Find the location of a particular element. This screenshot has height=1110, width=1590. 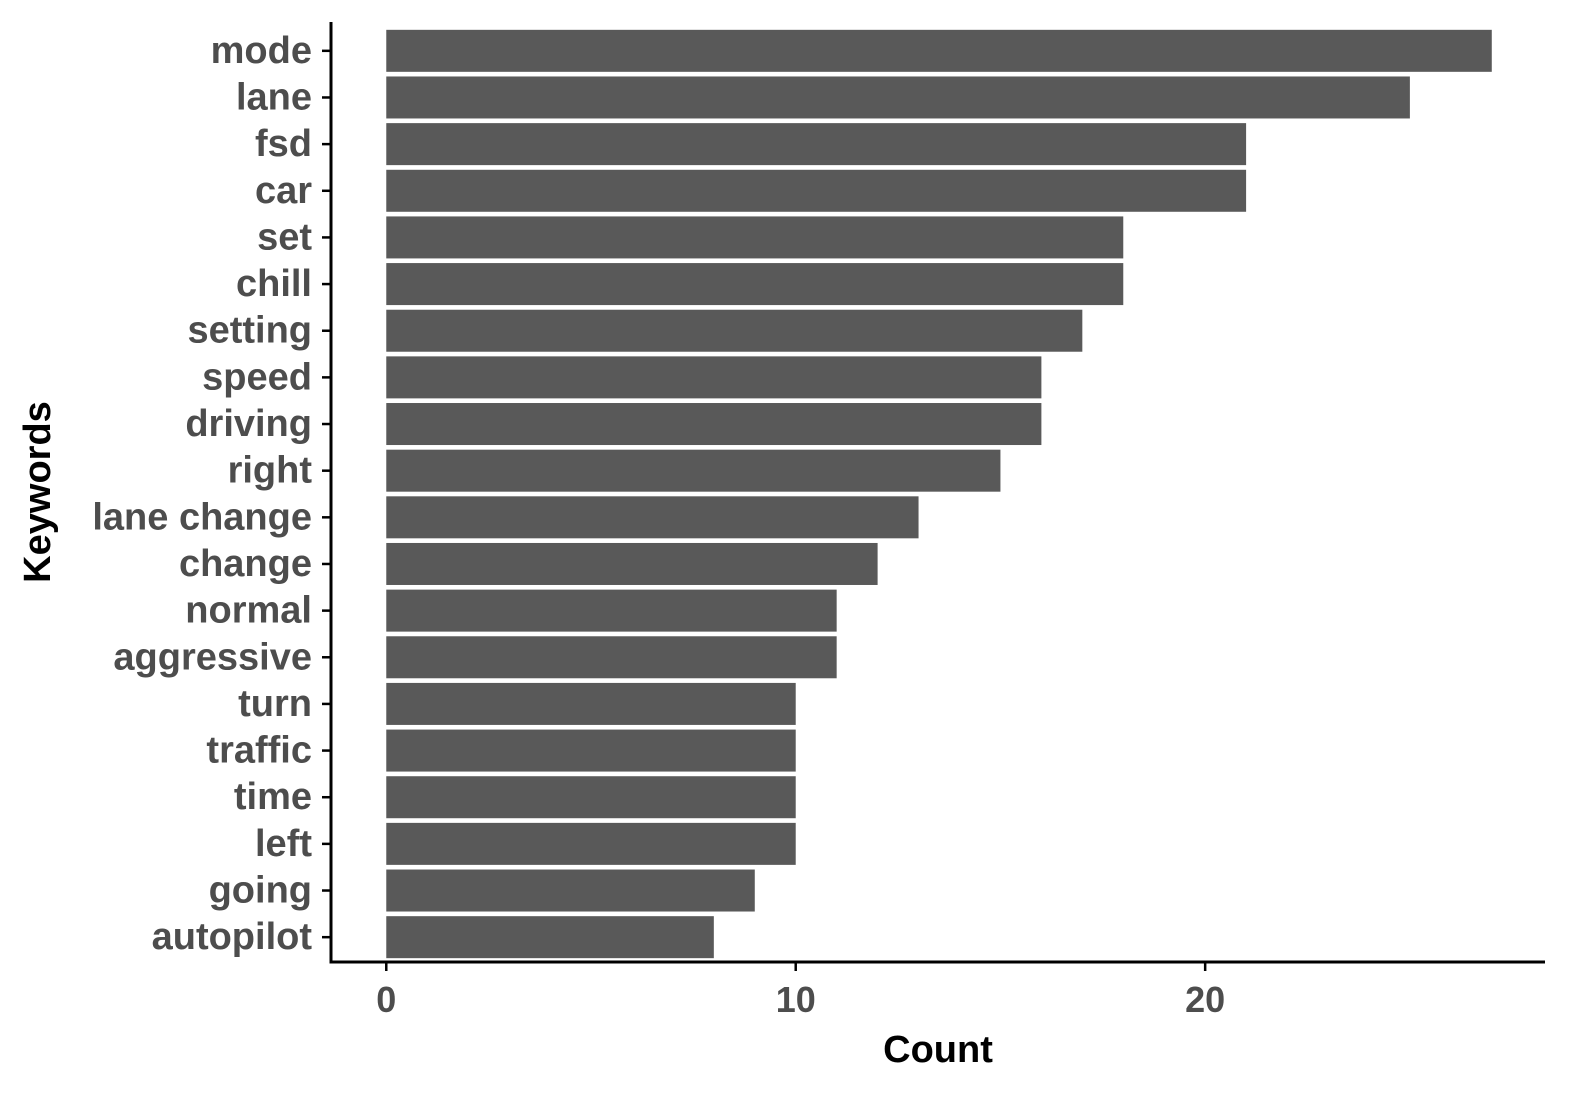

x-tick-label: 10 is located at coordinates (796, 999).